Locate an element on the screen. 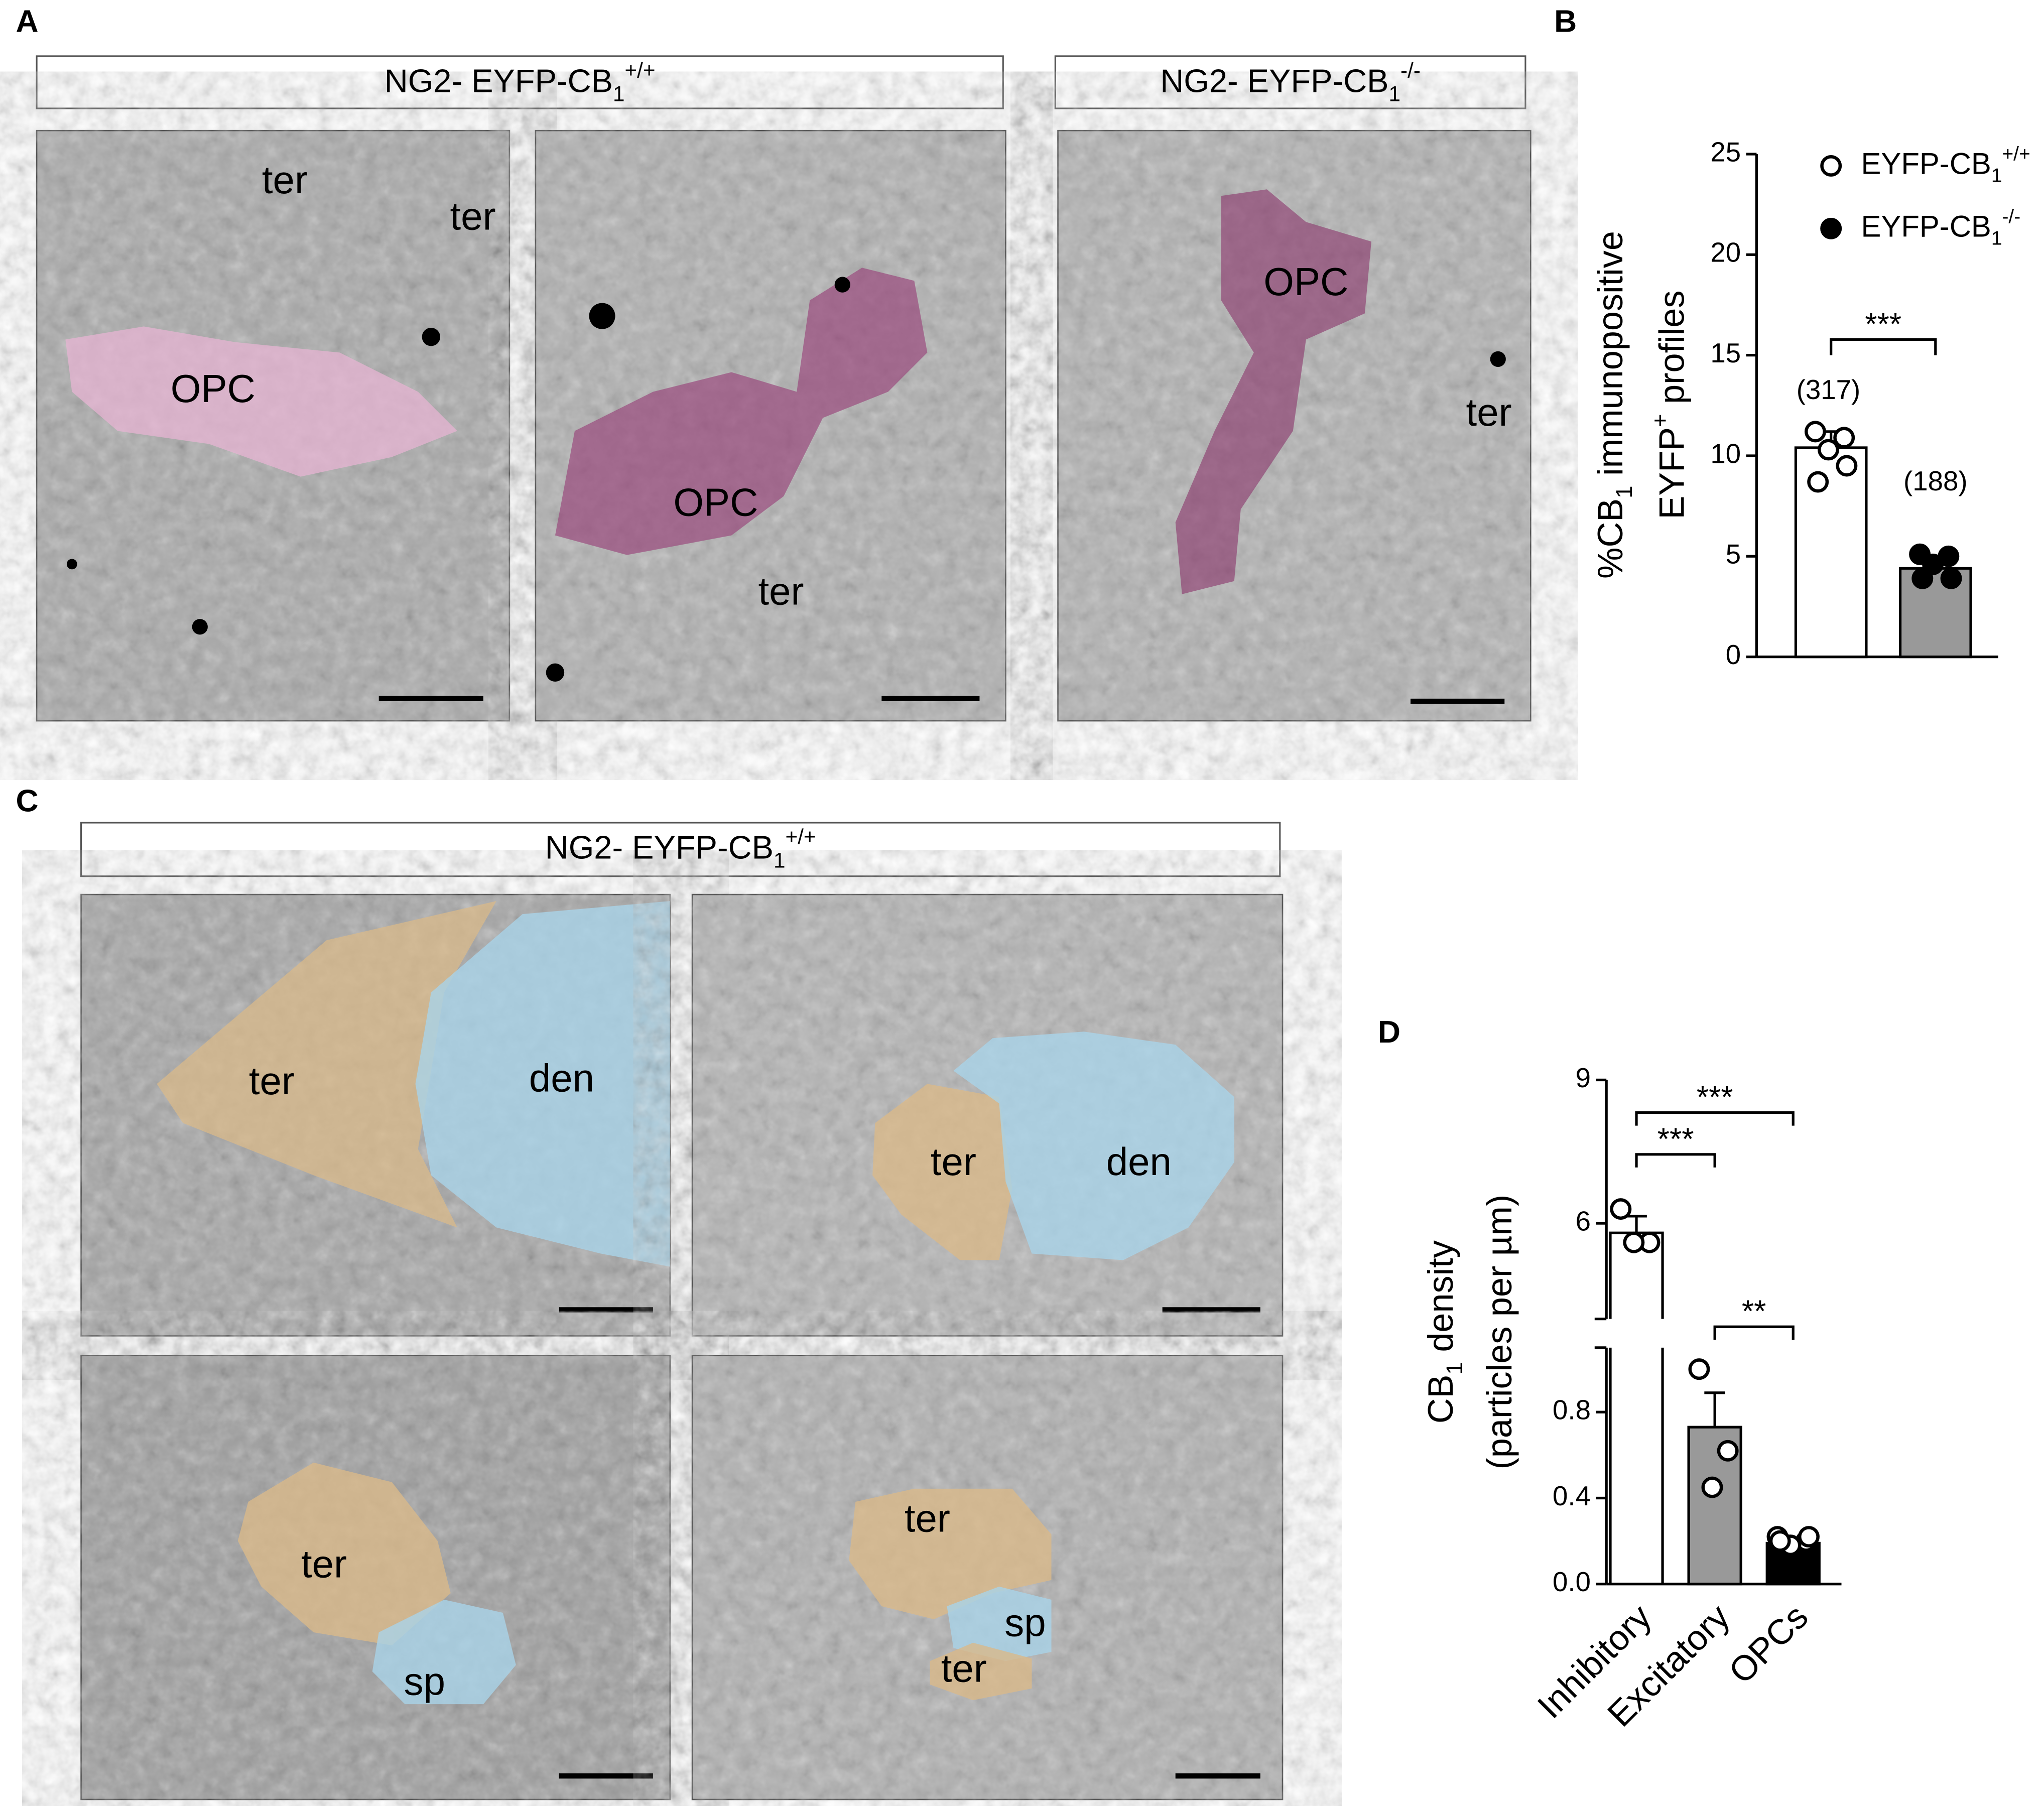 The height and width of the screenshot is (1806, 2044). y-axis-label: EYFP+ profiles is located at coordinates (1669, 404).